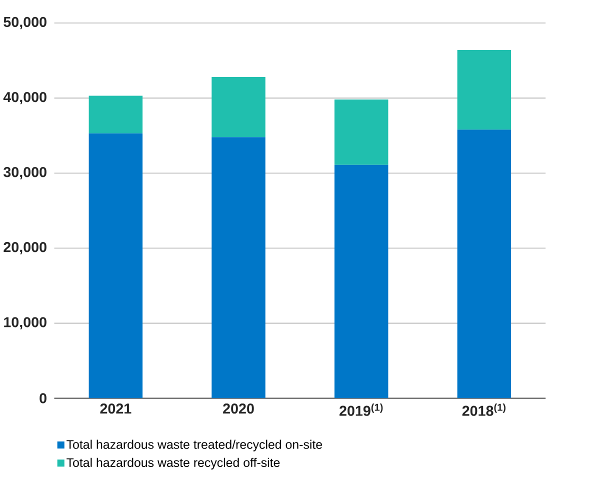 The height and width of the screenshot is (493, 607). What do you see at coordinates (116, 408) in the screenshot?
I see `x-tick-label: 2021` at bounding box center [116, 408].